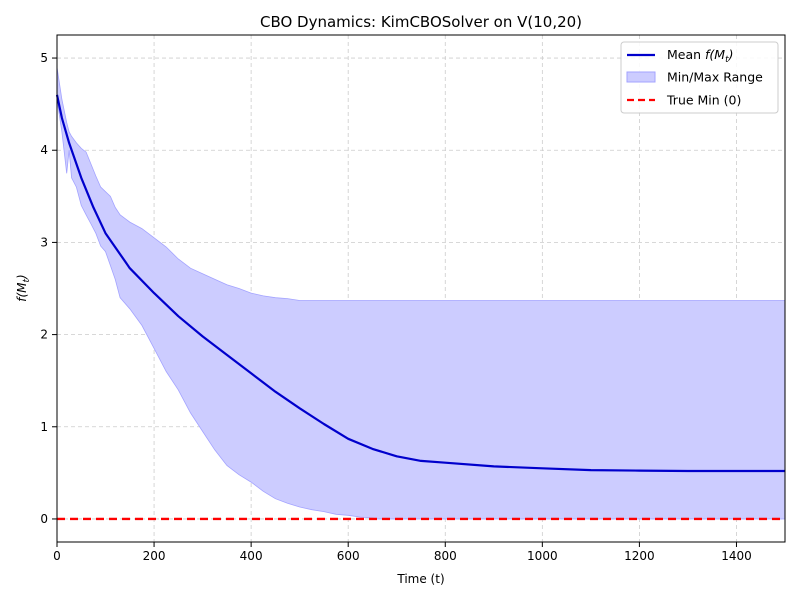 The height and width of the screenshot is (604, 800). What do you see at coordinates (44, 242) in the screenshot?
I see `y-tick-label-3: 3` at bounding box center [44, 242].